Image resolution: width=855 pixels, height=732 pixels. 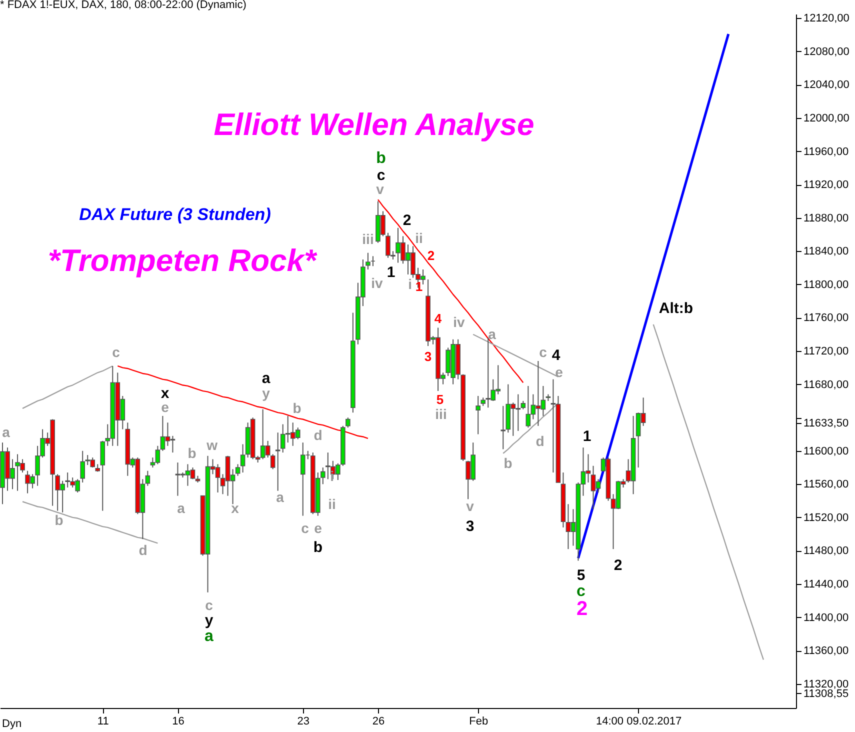 I want to click on y-tick-label: 11840,00, so click(x=826, y=252).